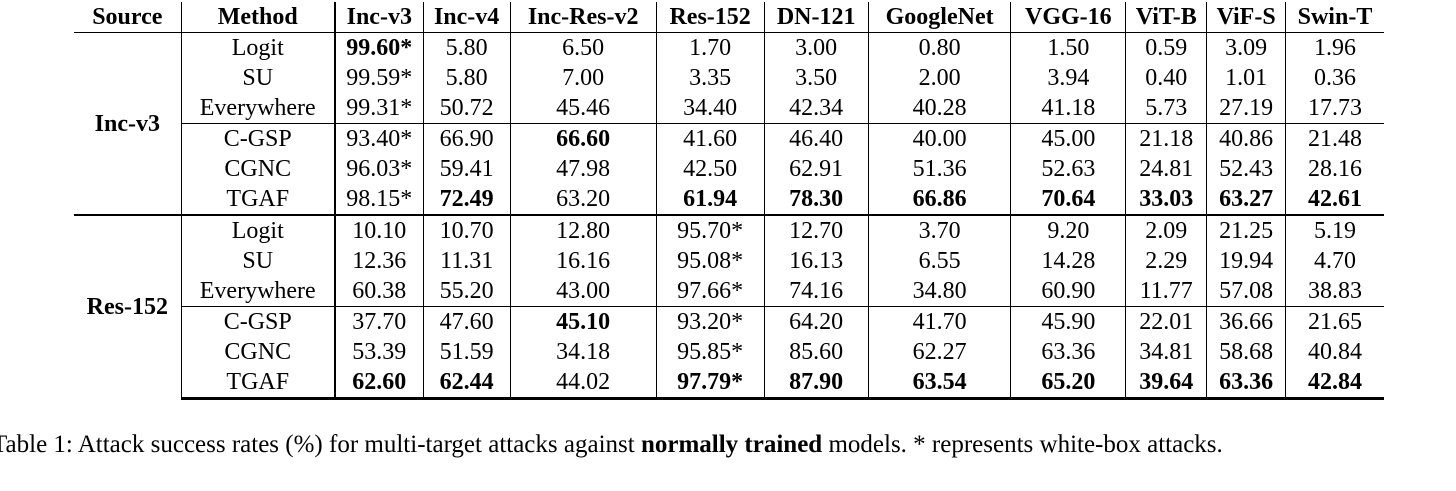 This screenshot has height=491, width=1456. What do you see at coordinates (128, 17) in the screenshot?
I see `column-header: Source` at bounding box center [128, 17].